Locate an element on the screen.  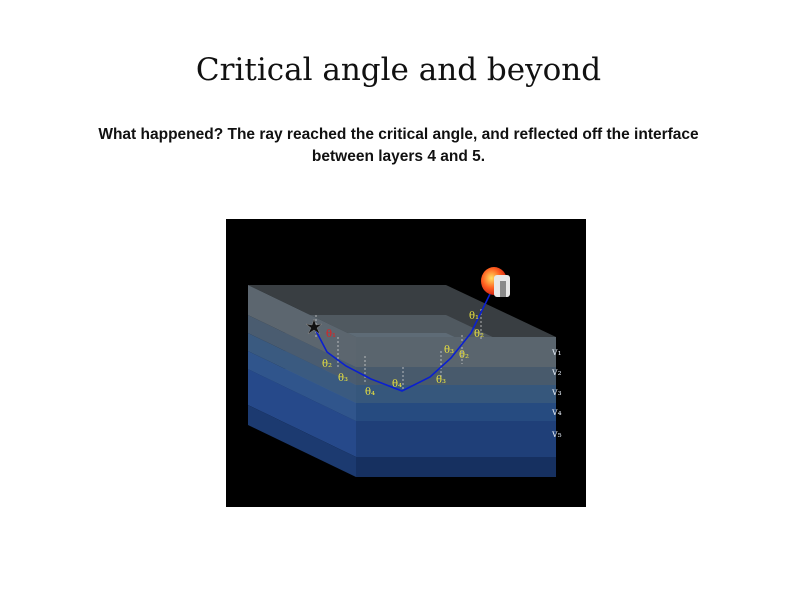
velocity-label: v₃ is located at coordinates (556, 392).